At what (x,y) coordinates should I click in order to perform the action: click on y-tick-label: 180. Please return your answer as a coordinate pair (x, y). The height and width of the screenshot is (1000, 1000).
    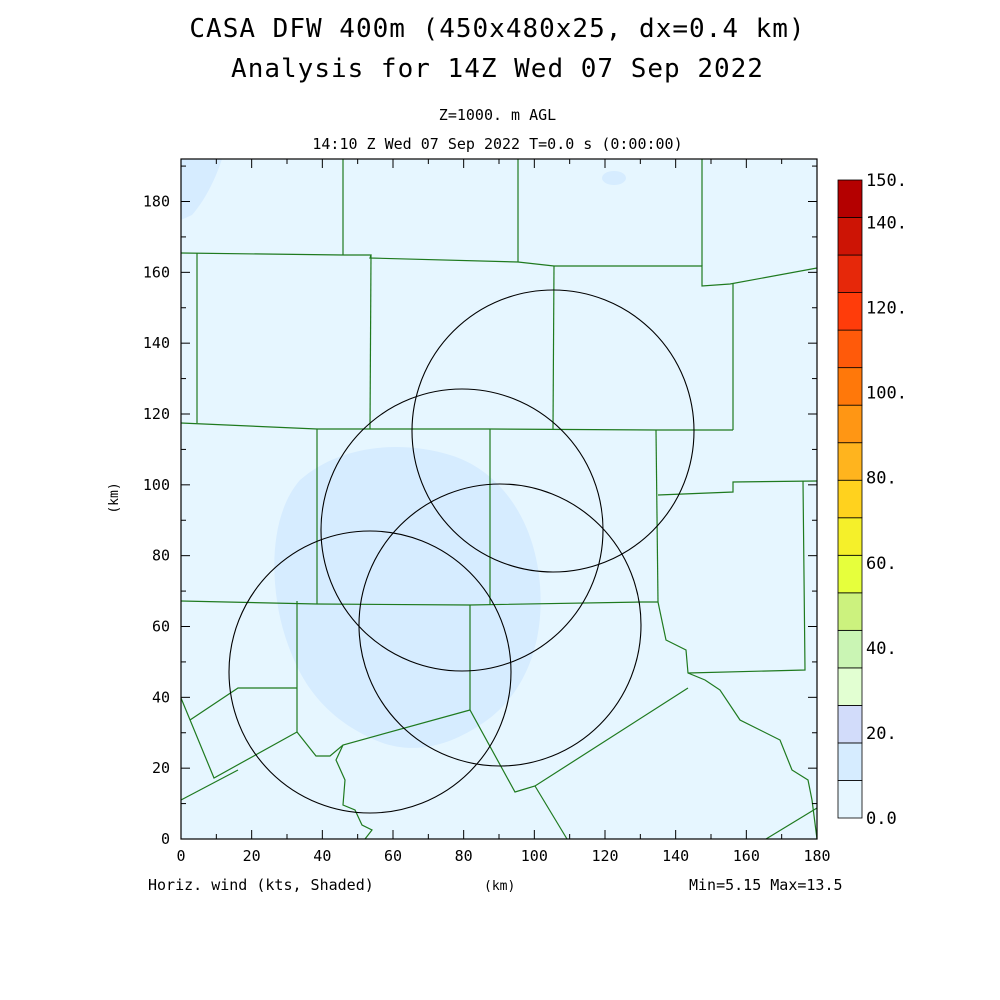
    Looking at the image, I should click on (156, 202).